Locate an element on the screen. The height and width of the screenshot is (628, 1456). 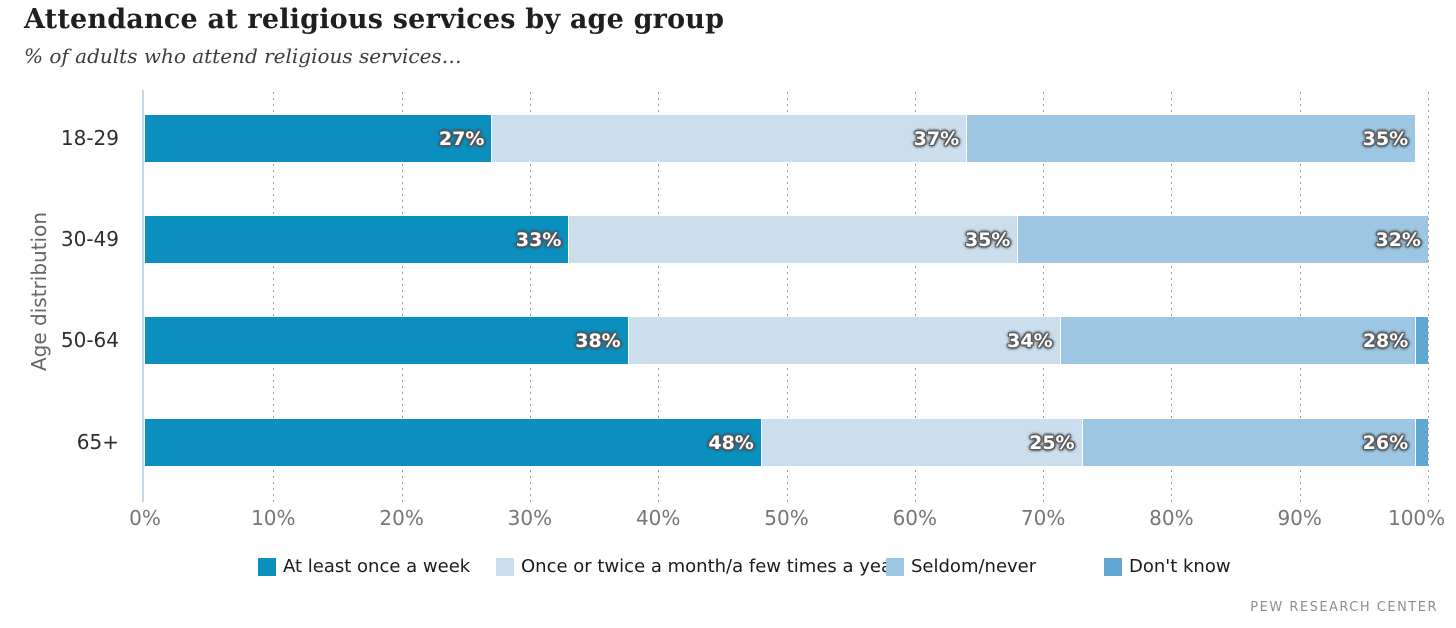
bar-segment: 33% is located at coordinates (357, 239).